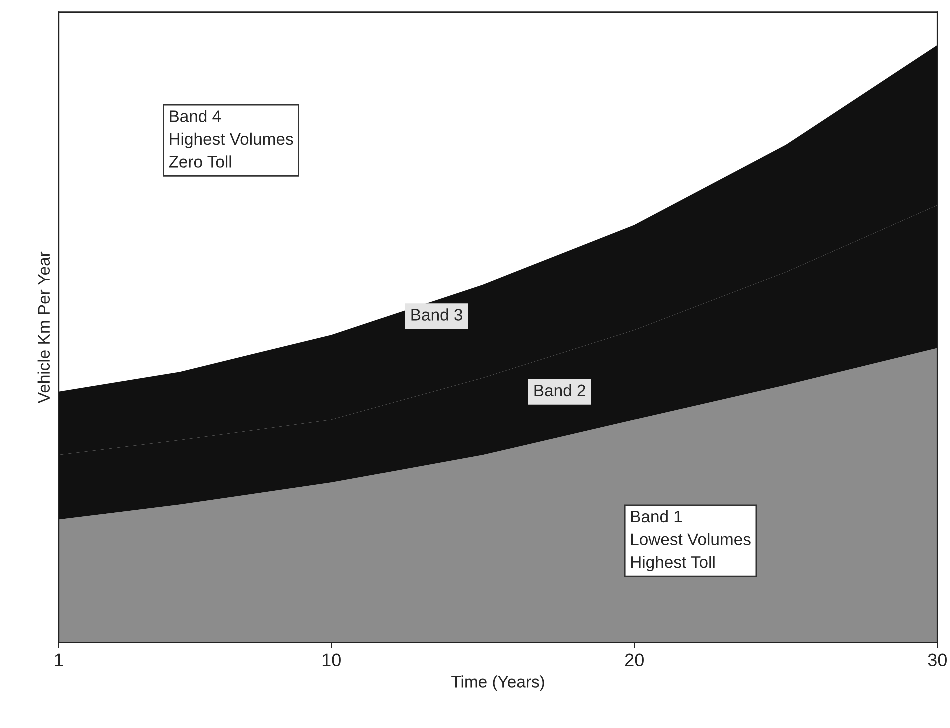  What do you see at coordinates (560, 390) in the screenshot?
I see `annotation: Band 2` at bounding box center [560, 390].